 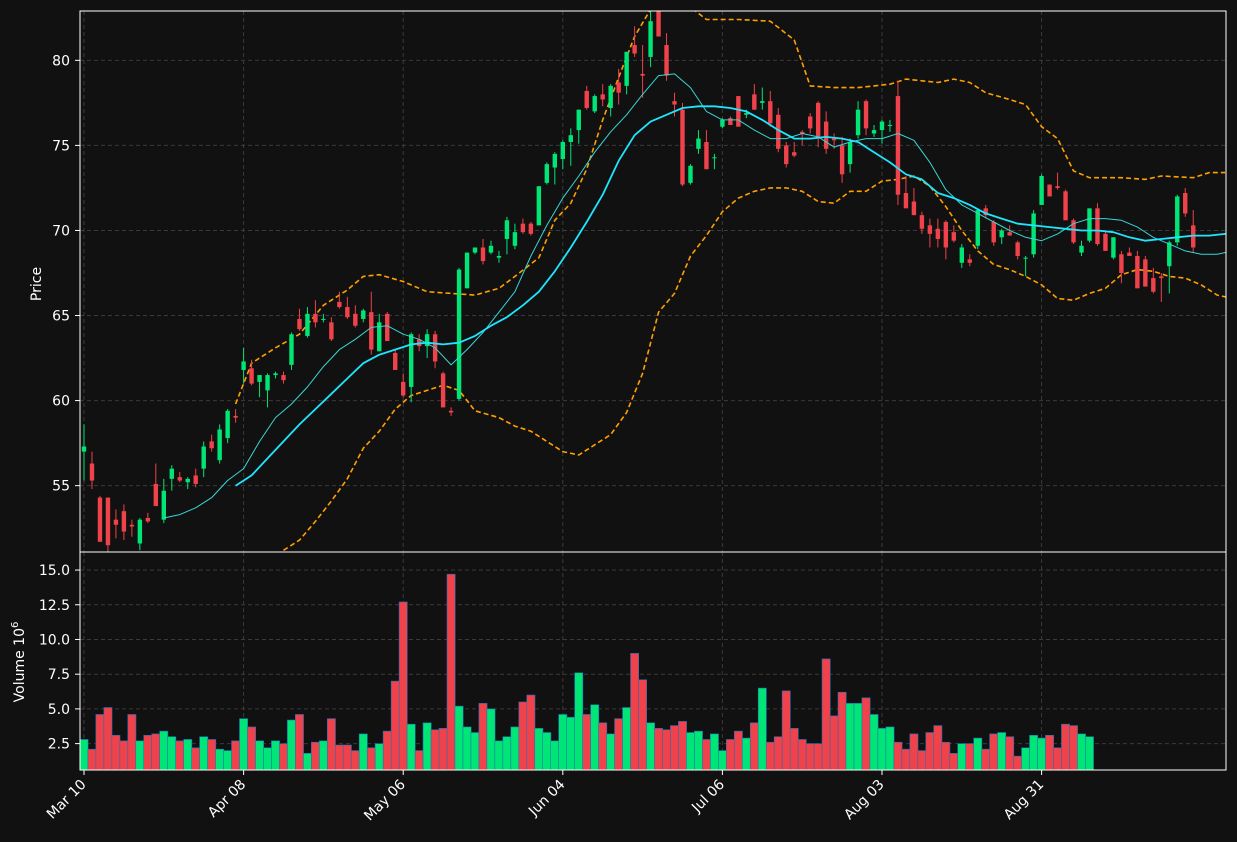 I want to click on volume-axis-label-text: Volume 10, so click(x=20, y=665).